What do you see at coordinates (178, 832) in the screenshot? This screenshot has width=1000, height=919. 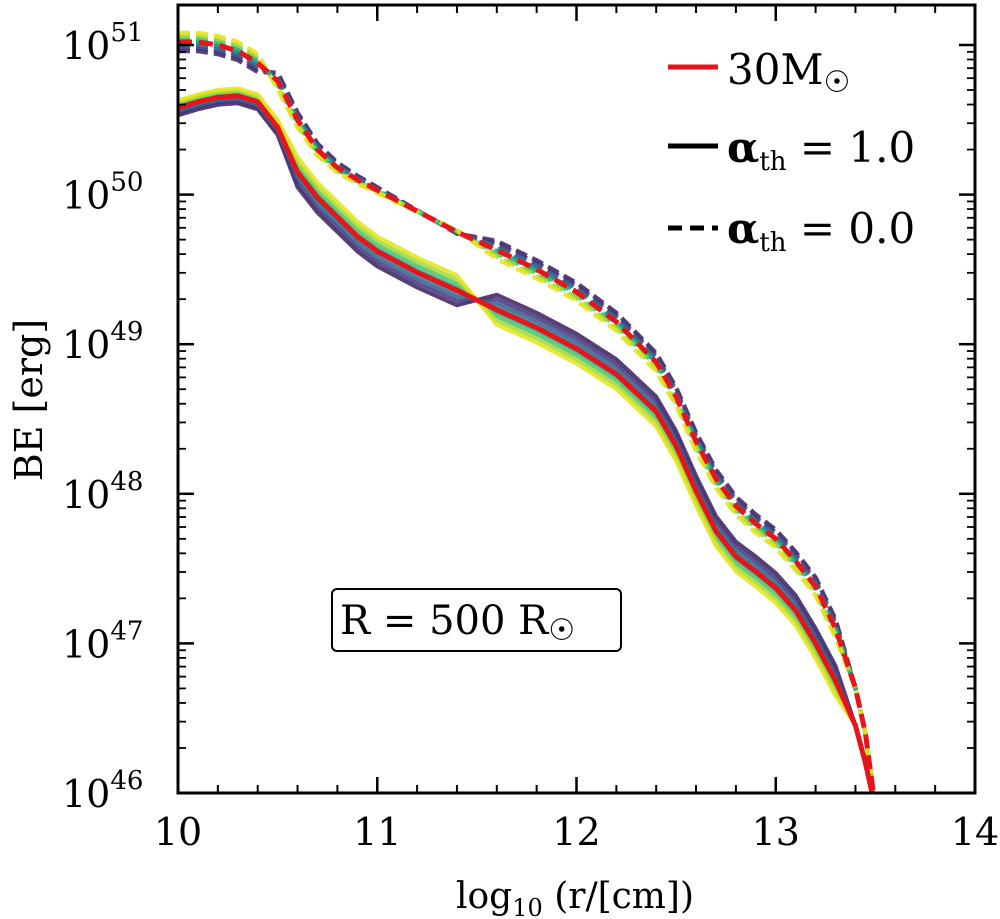 I see `x-tick-label: 10` at bounding box center [178, 832].